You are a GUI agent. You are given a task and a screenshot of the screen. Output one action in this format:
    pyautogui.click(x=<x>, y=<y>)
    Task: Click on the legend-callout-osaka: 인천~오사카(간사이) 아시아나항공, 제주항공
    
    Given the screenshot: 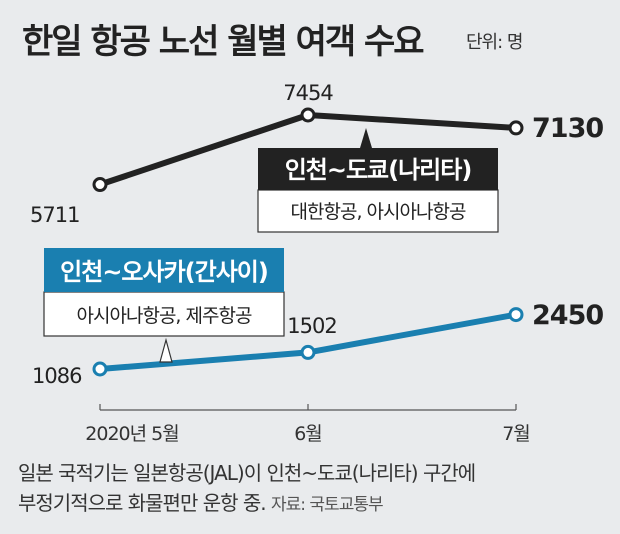 What is the action you would take?
    pyautogui.click(x=164, y=305)
    